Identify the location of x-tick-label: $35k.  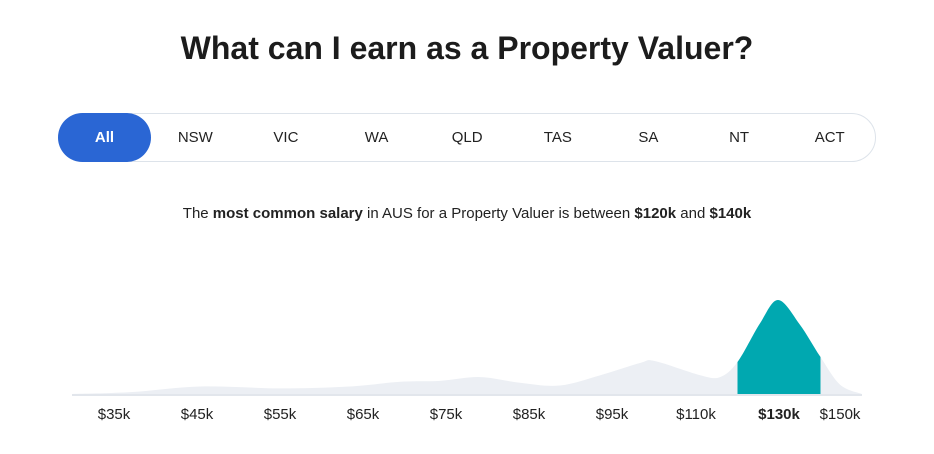
(114, 414).